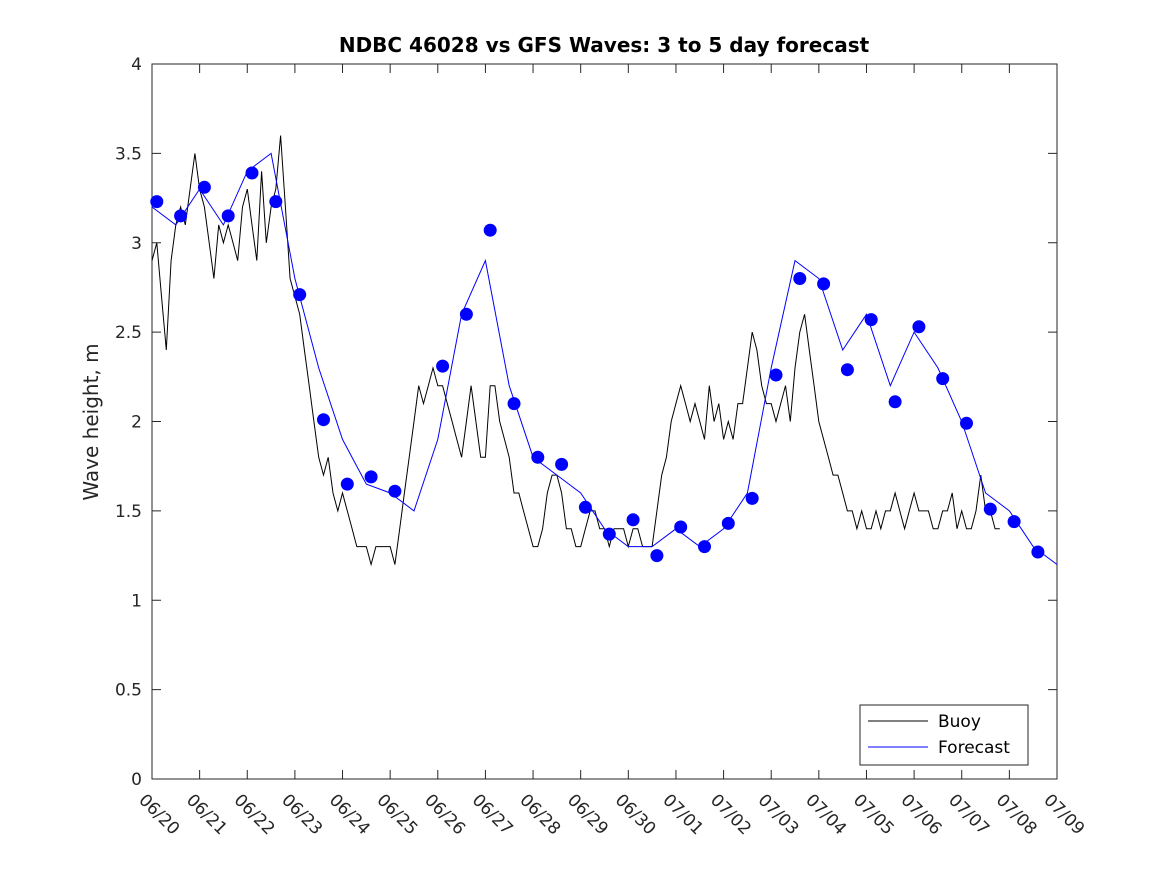 The width and height of the screenshot is (1167, 875). What do you see at coordinates (587, 814) in the screenshot?
I see `x-tick-label: 06/29` at bounding box center [587, 814].